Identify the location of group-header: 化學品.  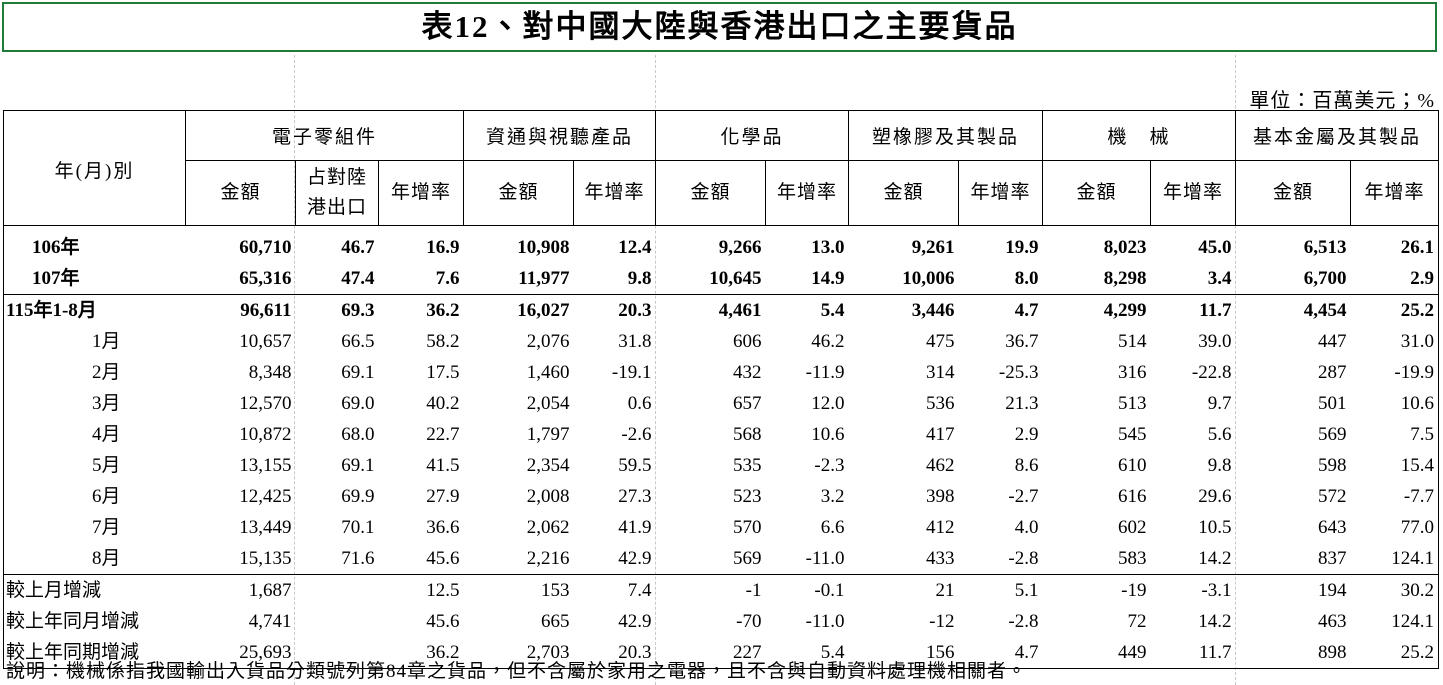
(752, 135).